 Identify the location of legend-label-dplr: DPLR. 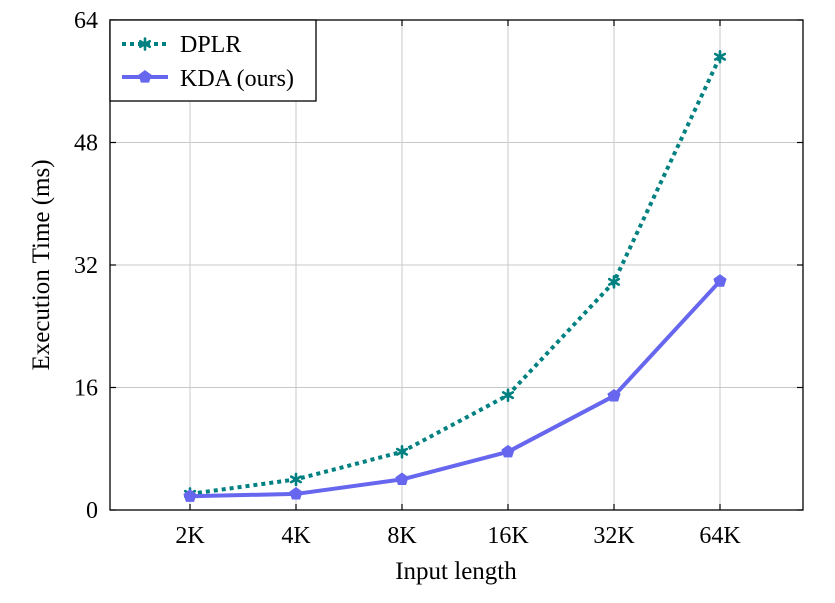
(210, 45).